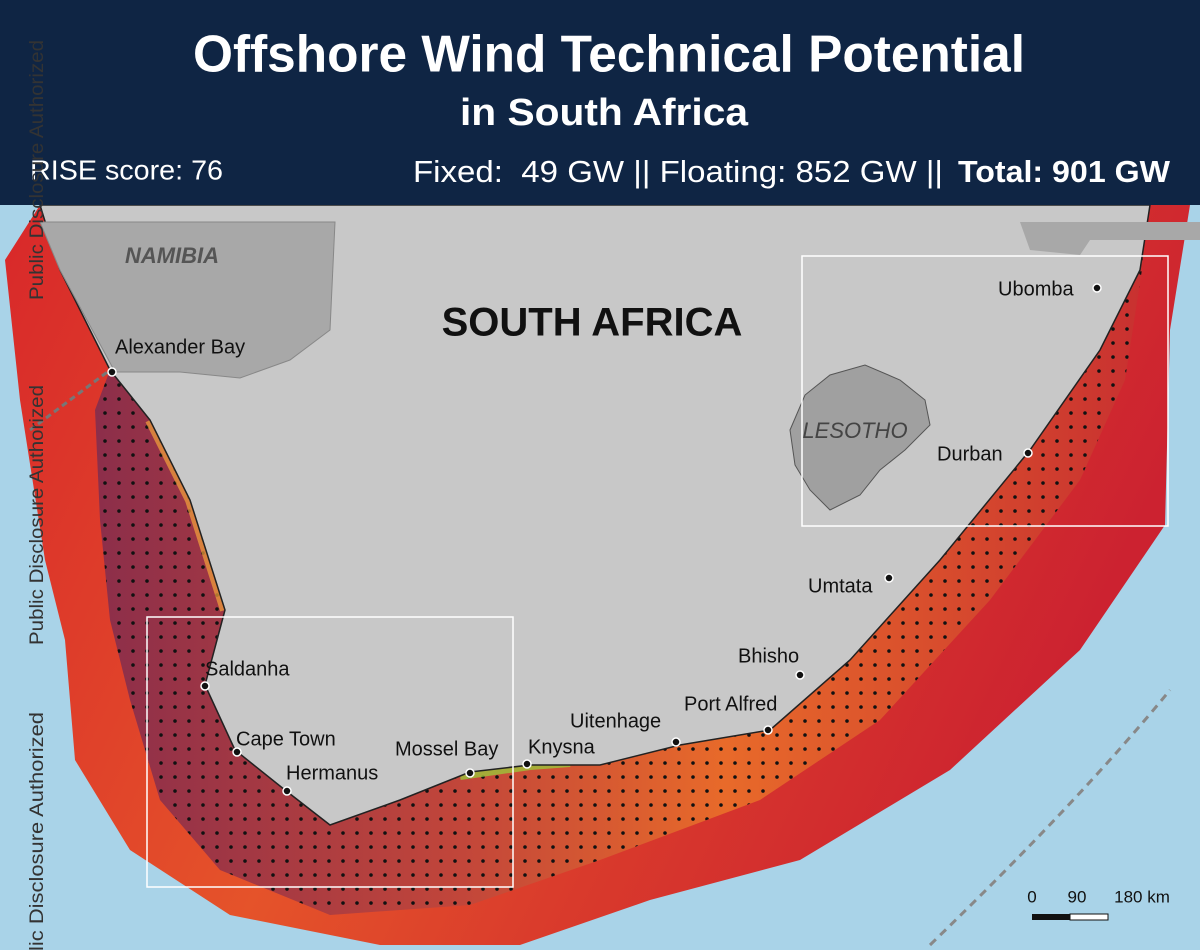 The height and width of the screenshot is (950, 1200). What do you see at coordinates (1031, 896) in the screenshot?
I see `scale-label: 0` at bounding box center [1031, 896].